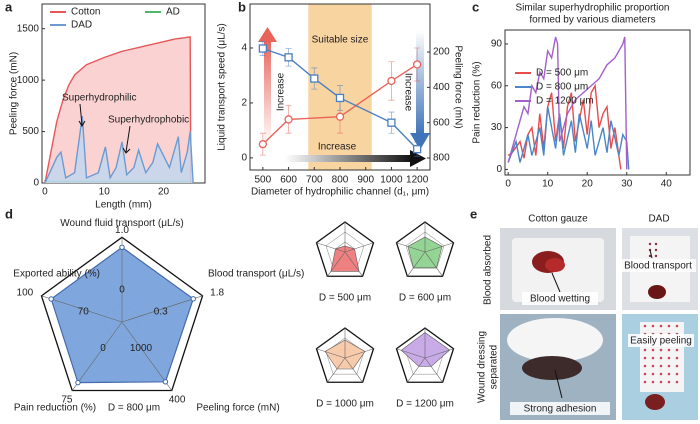  I want to click on legend-label: D = 500 μm, so click(562, 73).